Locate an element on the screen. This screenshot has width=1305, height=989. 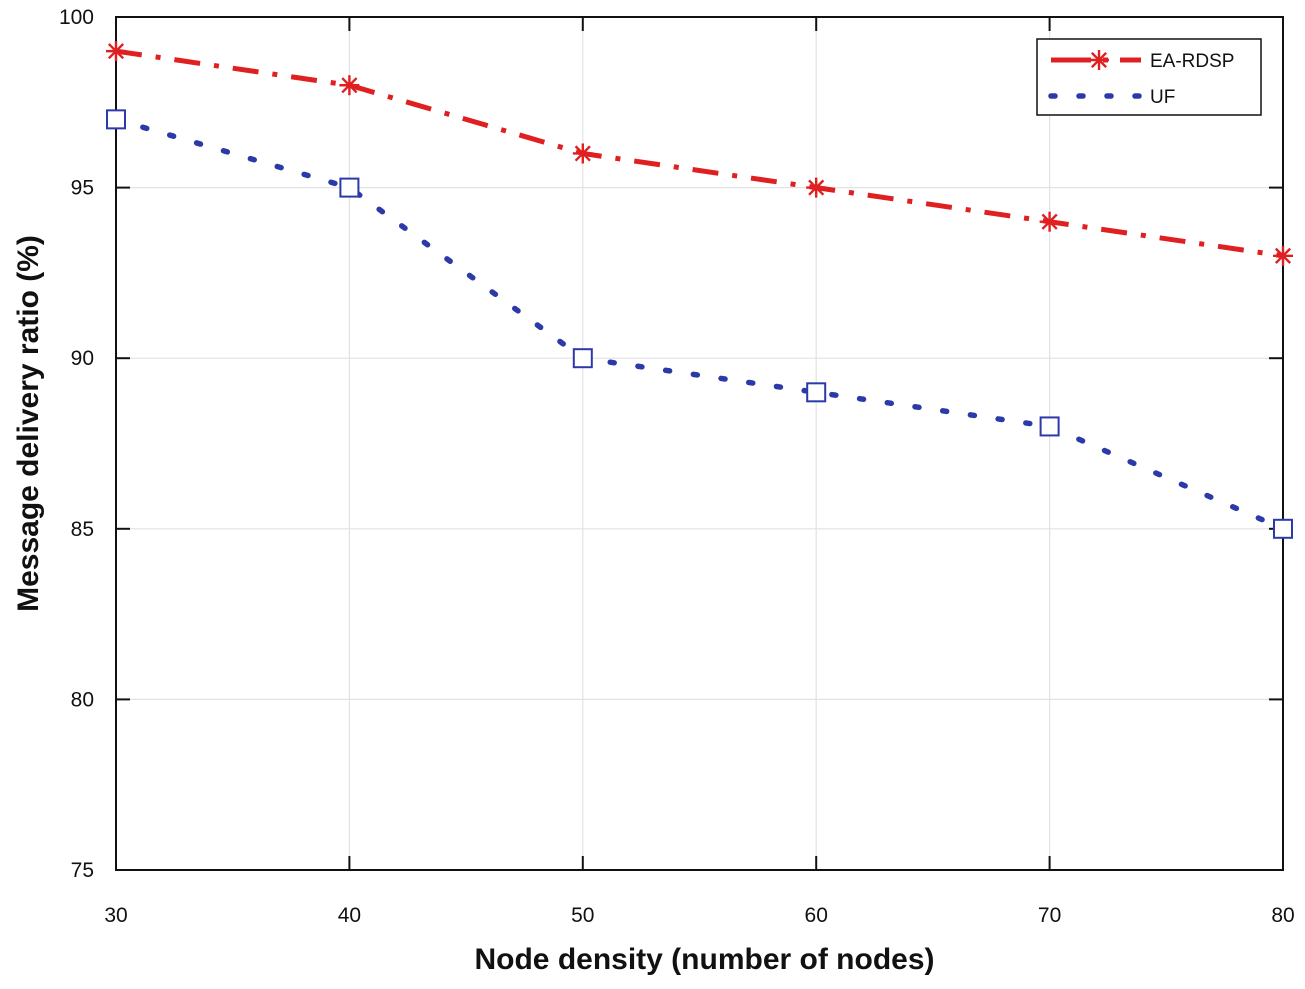
x-tick-label: 80 is located at coordinates (1282, 915).